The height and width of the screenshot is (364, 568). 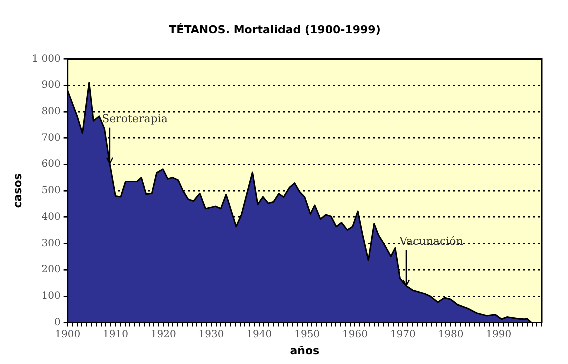 What do you see at coordinates (51, 164) in the screenshot?
I see `y-tick-label: 600` at bounding box center [51, 164].